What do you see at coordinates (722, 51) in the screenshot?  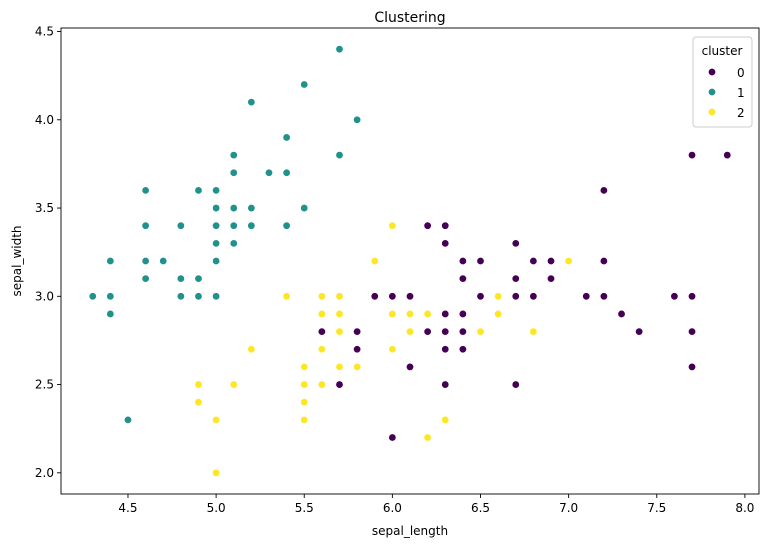 I see `legend-title: cluster` at bounding box center [722, 51].